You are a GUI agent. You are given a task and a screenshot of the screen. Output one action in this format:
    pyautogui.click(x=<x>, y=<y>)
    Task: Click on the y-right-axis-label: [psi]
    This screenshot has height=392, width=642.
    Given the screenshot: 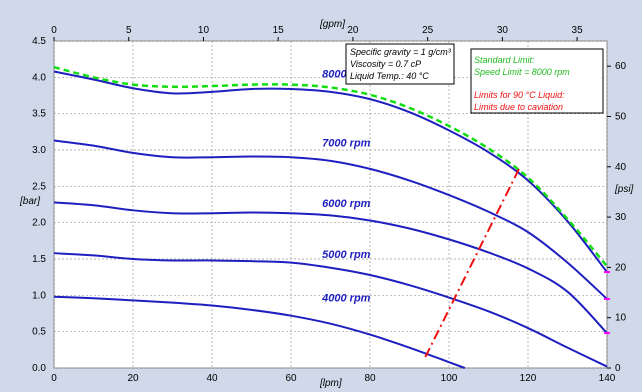 What is the action you would take?
    pyautogui.click(x=624, y=189)
    